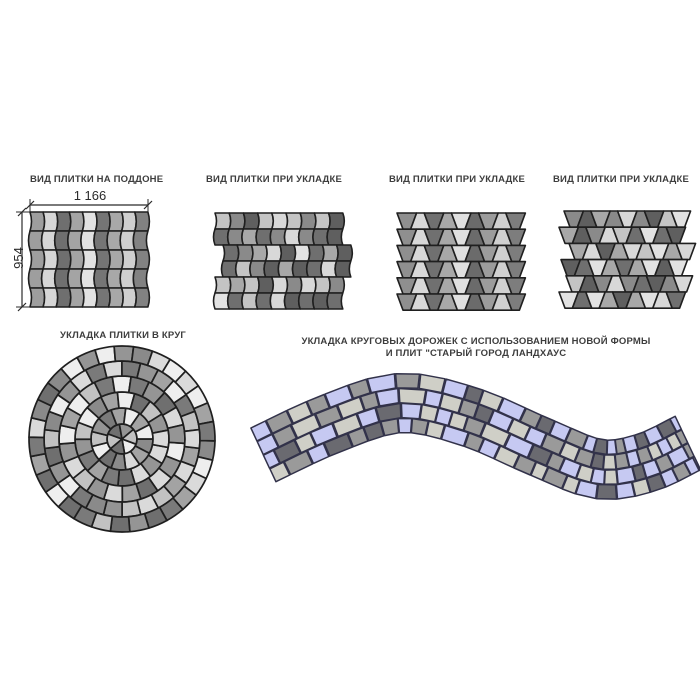 Image resolution: width=700 pixels, height=700 pixels. What do you see at coordinates (97, 179) in the screenshot?
I see `pallet-view-title: ВИД ПЛИТКИ НА ПОДДОНЕ` at bounding box center [97, 179].